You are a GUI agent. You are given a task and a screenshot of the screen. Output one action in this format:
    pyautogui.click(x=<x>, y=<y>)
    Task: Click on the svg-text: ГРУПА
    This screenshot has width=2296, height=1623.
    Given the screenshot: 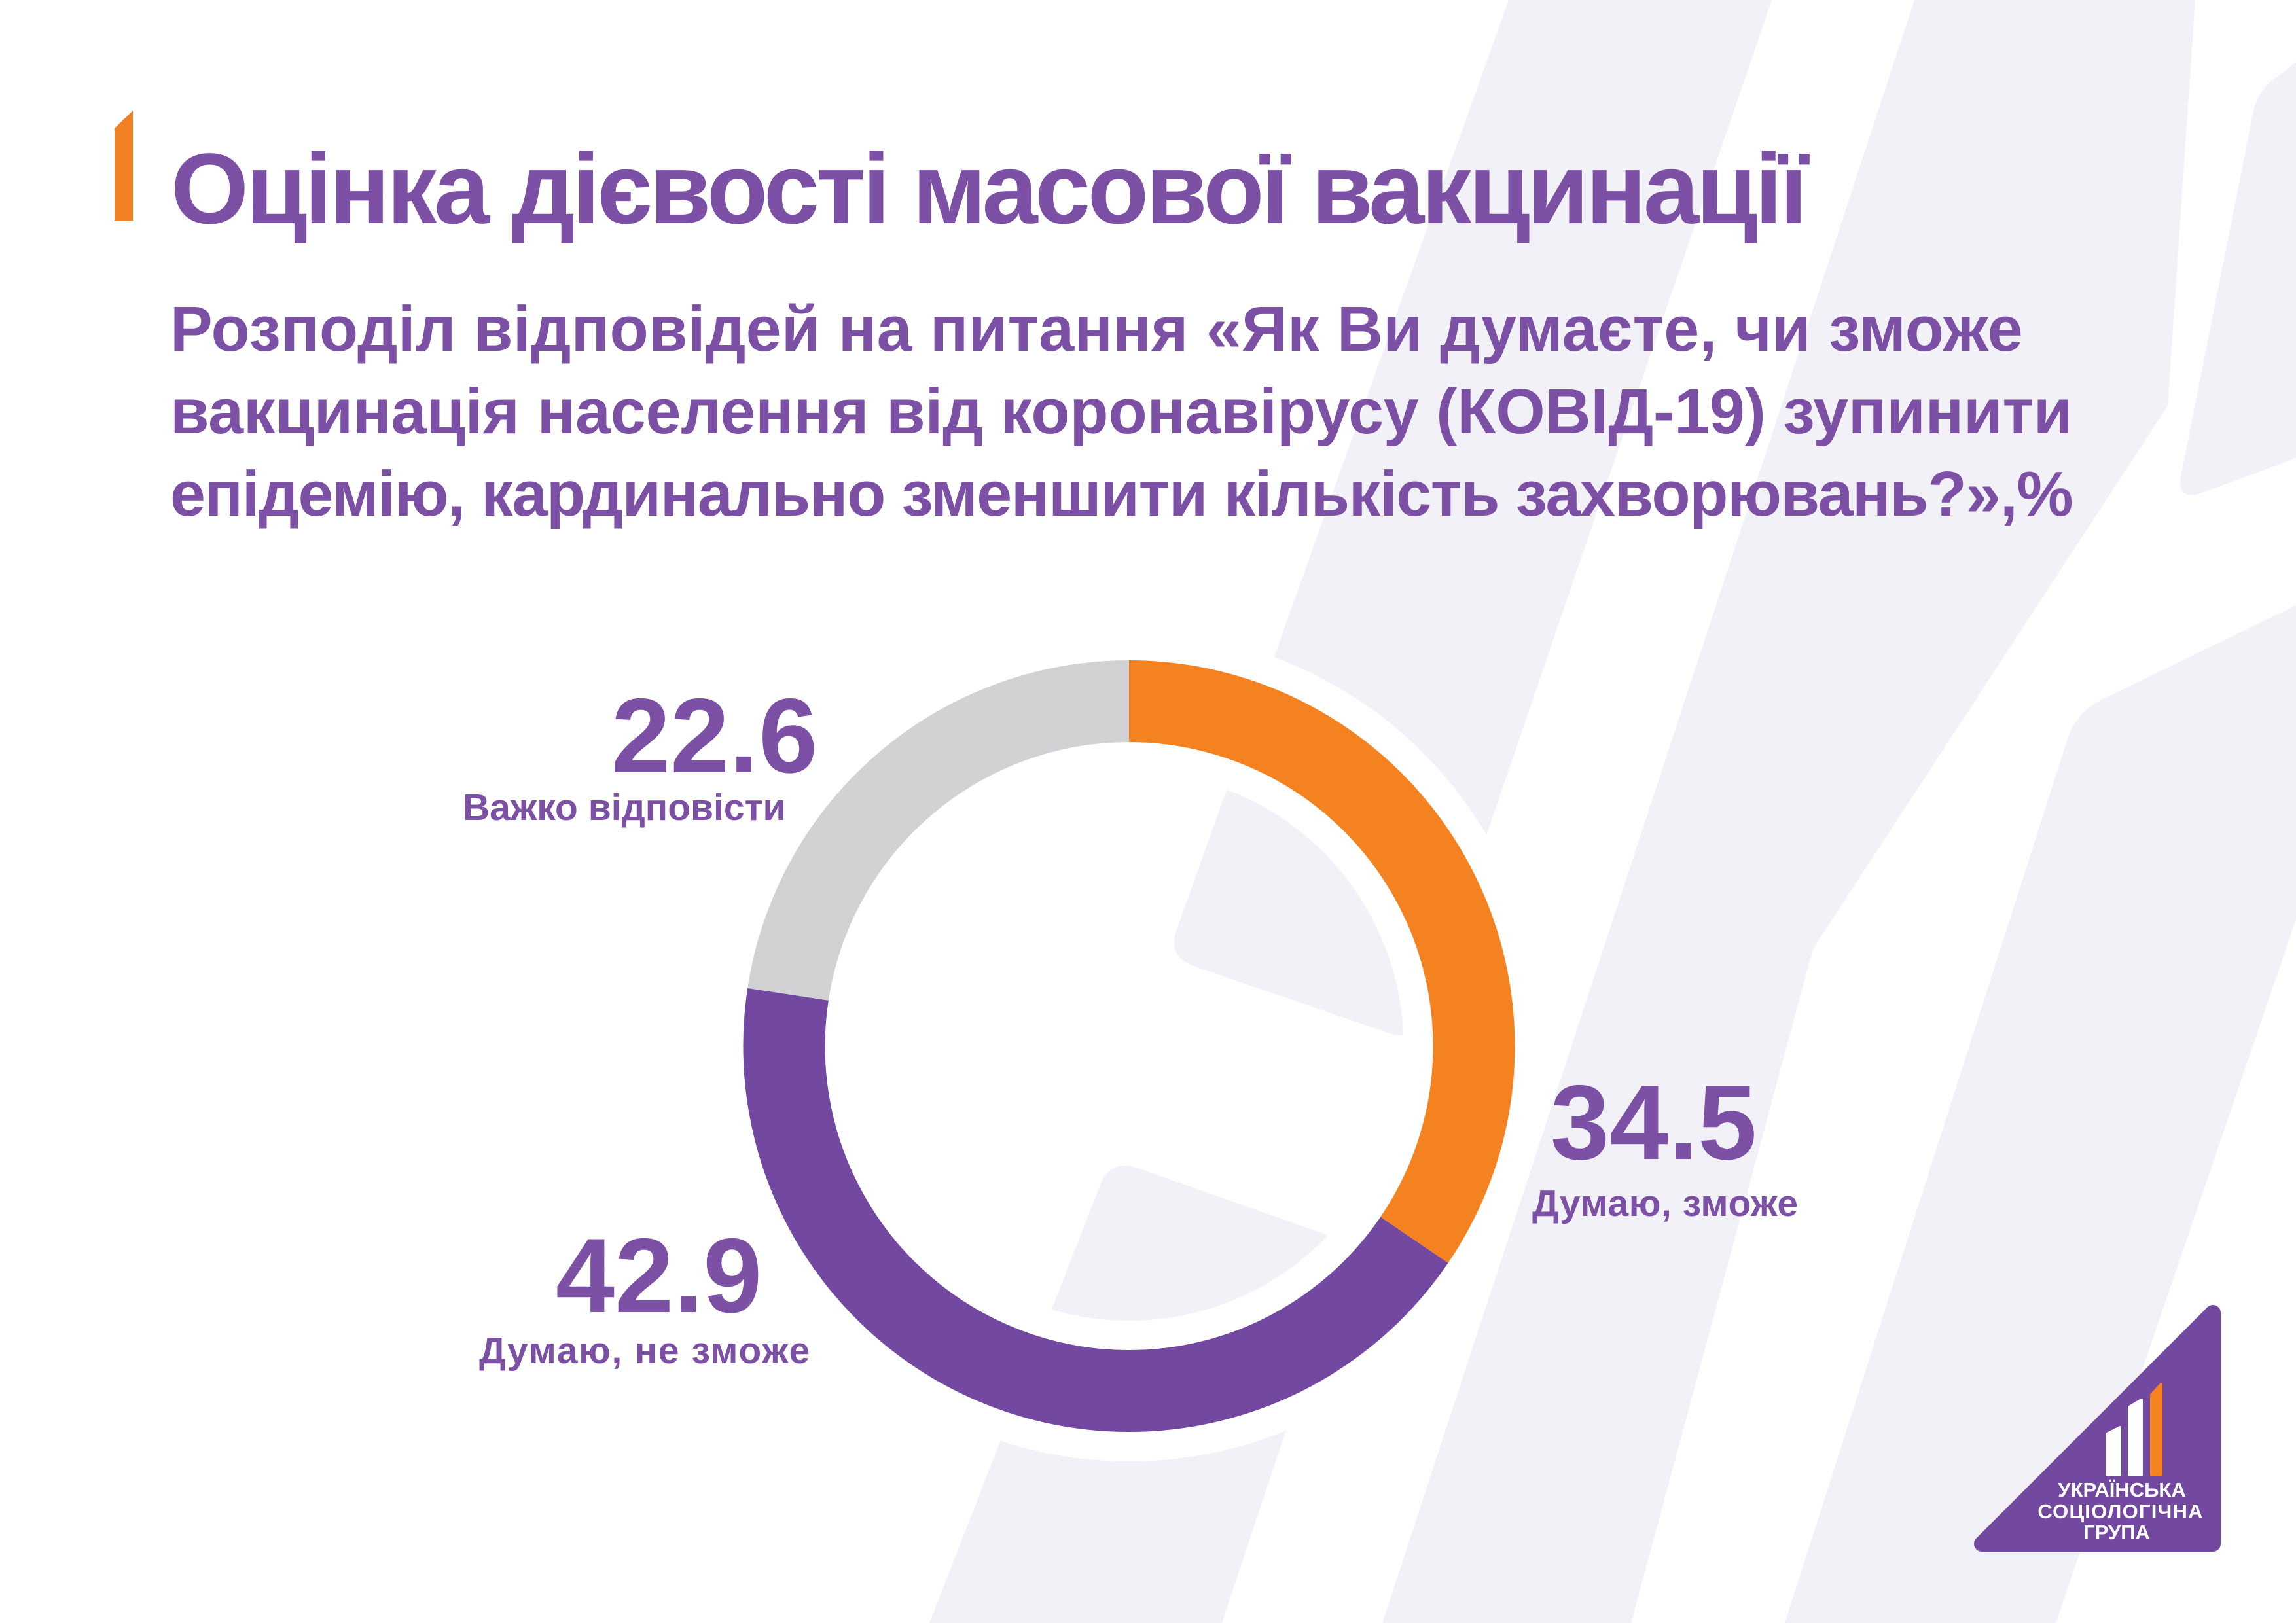 What is the action you would take?
    pyautogui.click(x=2116, y=1533)
    